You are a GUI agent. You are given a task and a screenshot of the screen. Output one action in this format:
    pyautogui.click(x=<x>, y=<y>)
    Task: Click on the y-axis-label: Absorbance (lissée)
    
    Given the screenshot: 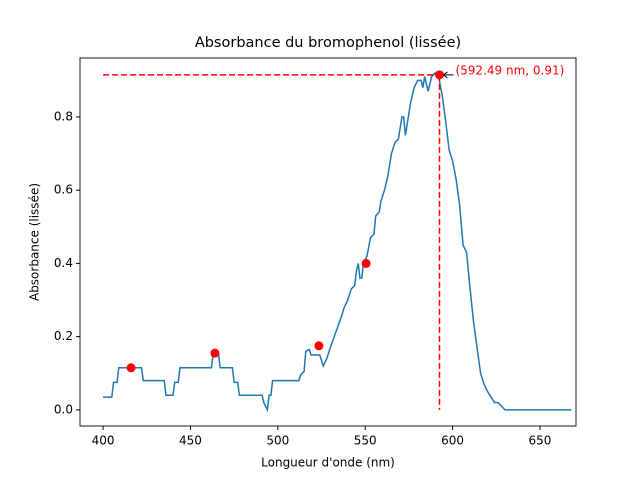 What is the action you would take?
    pyautogui.click(x=35, y=242)
    